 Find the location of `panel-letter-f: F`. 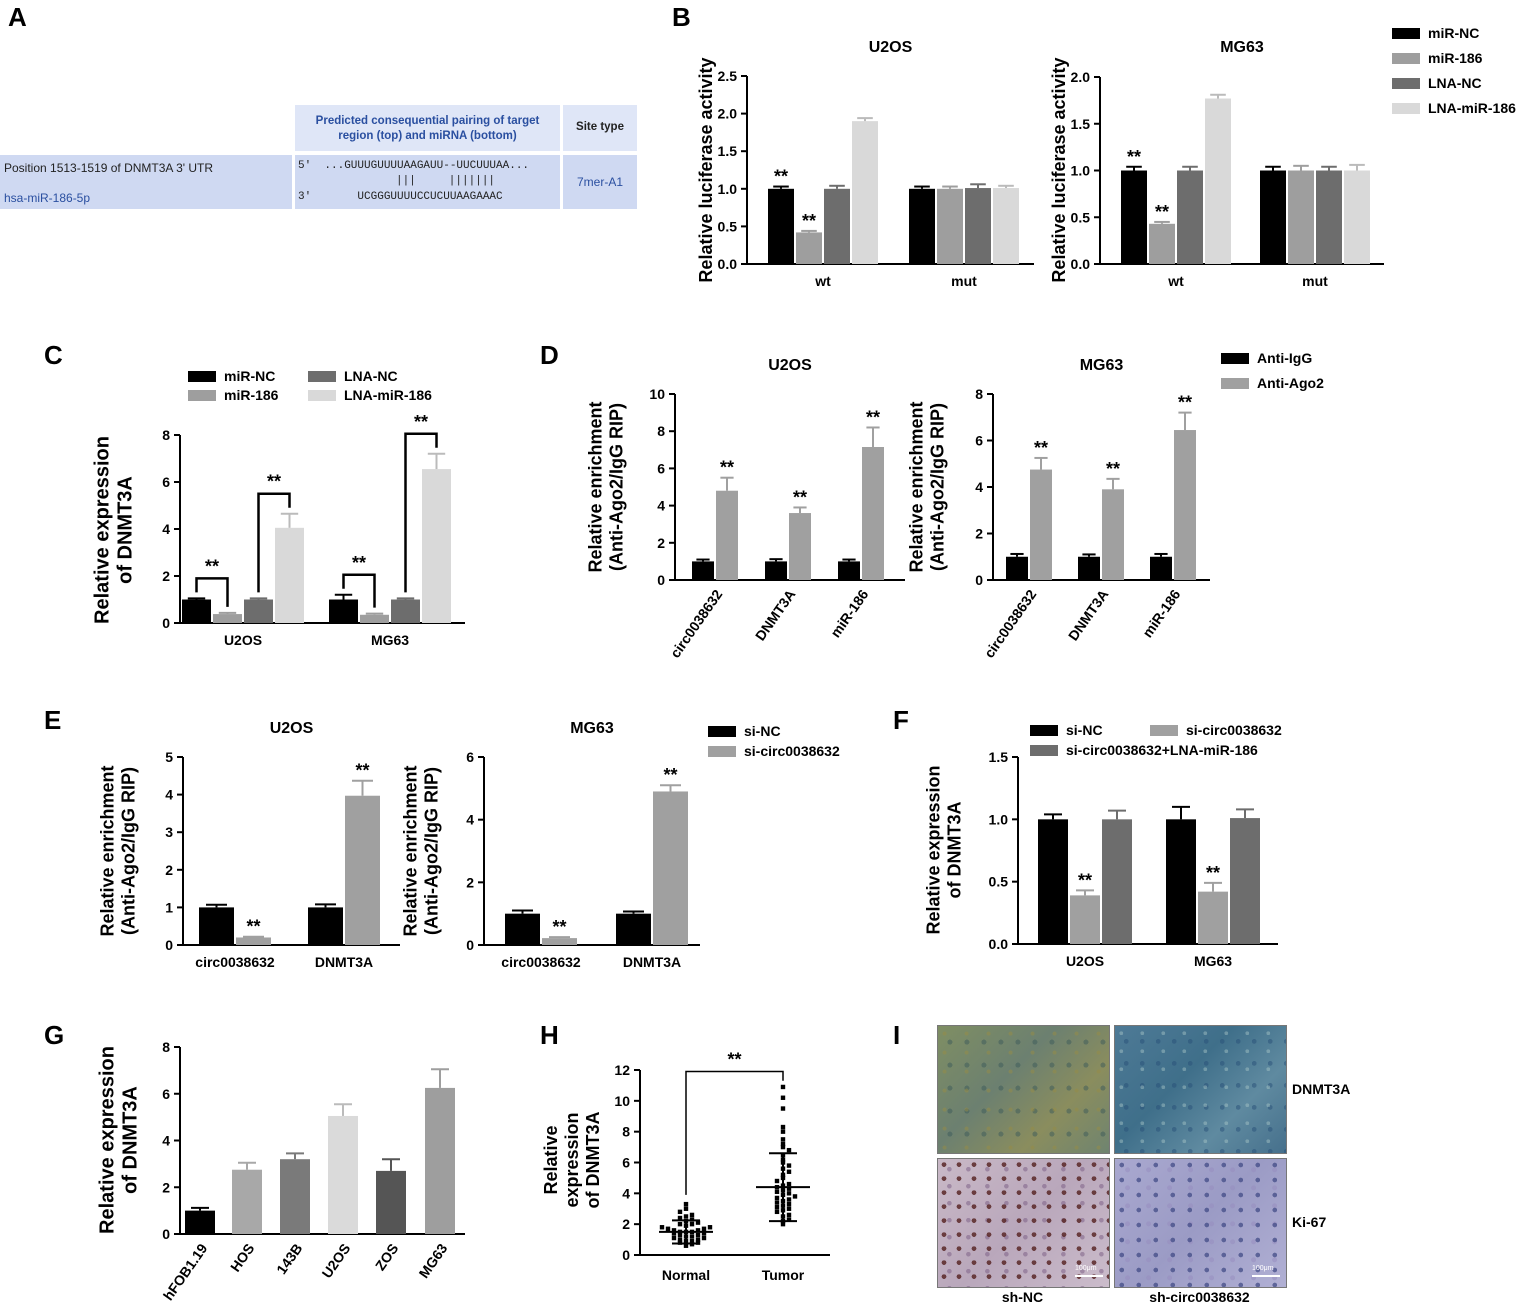

panel-letter-f: F is located at coordinates (901, 720).